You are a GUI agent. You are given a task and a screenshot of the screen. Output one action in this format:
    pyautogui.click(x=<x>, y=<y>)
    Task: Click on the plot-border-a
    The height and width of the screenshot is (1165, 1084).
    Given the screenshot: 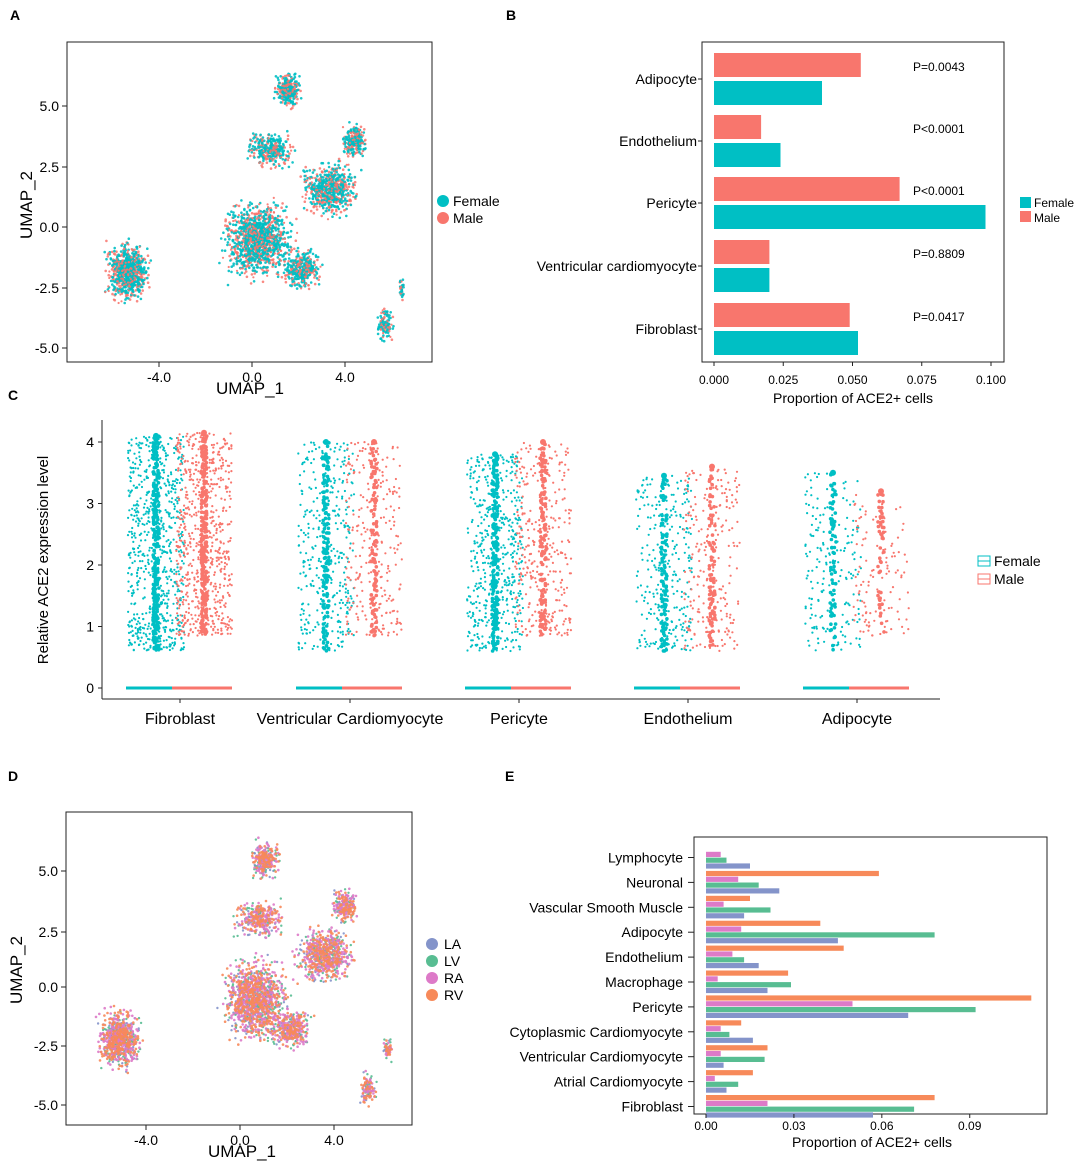 What is the action you would take?
    pyautogui.click(x=249, y=202)
    